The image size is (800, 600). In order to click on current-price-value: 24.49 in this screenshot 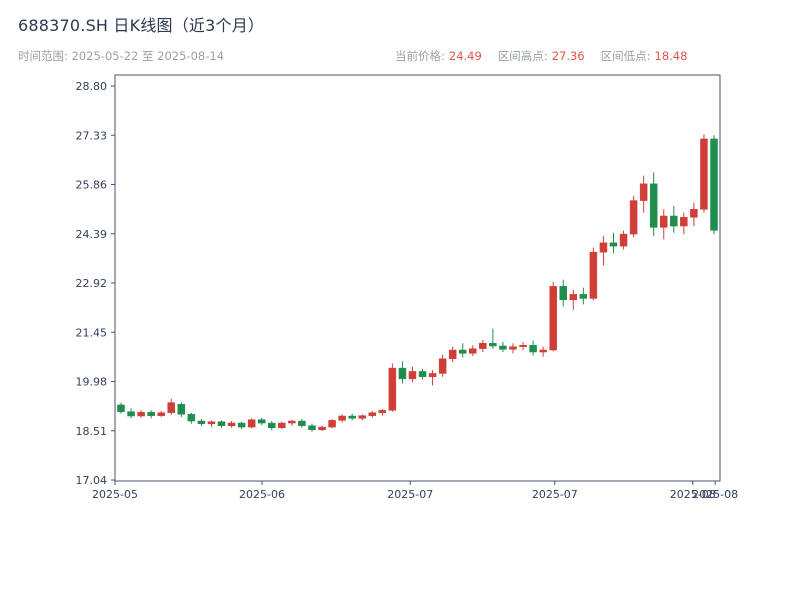, I will do `click(465, 56)`.